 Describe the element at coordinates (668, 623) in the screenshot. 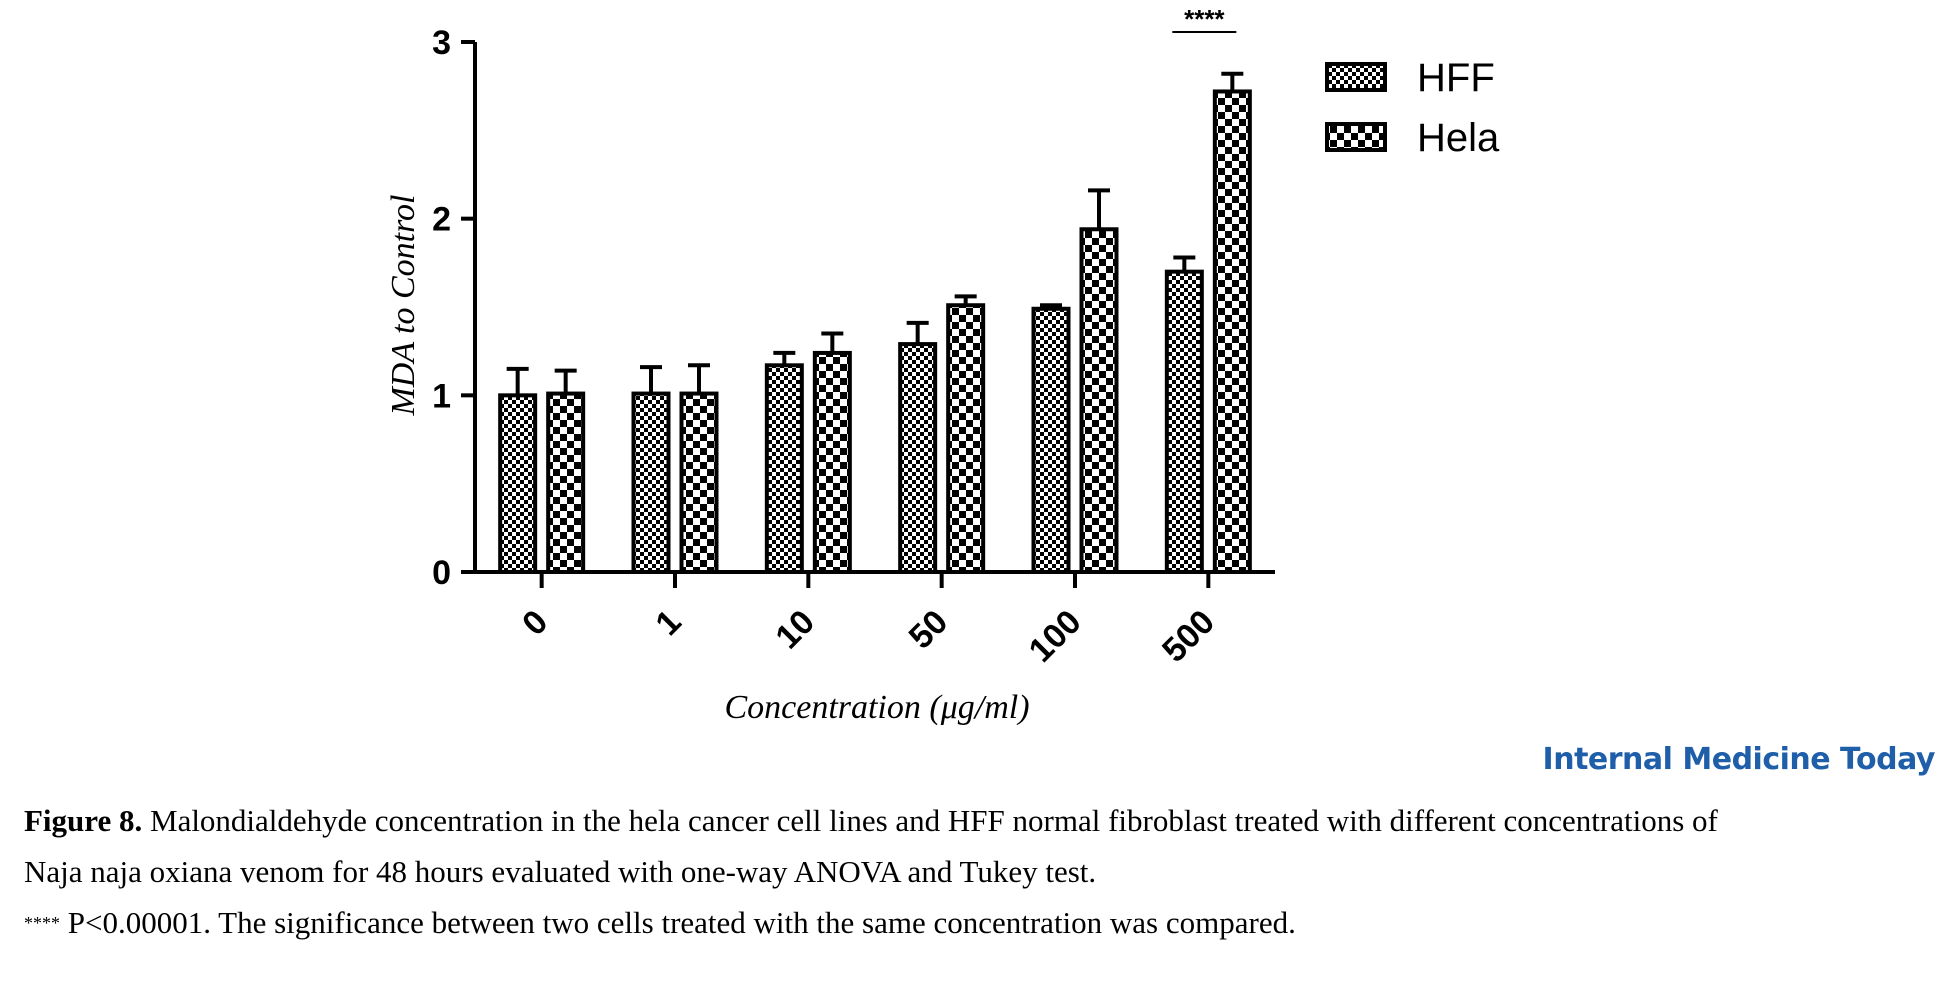

I see `x-tick-label-1: 1` at that location.